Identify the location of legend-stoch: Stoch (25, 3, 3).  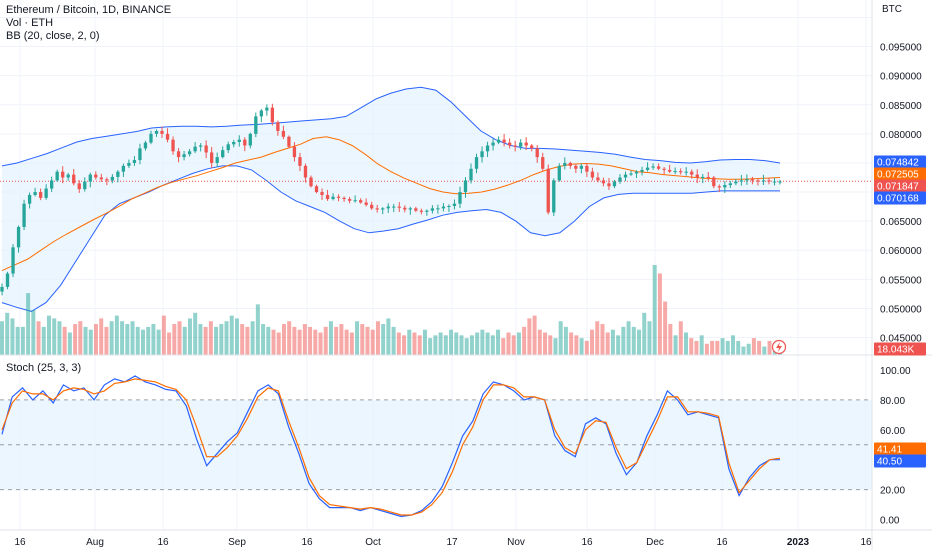
(44, 368).